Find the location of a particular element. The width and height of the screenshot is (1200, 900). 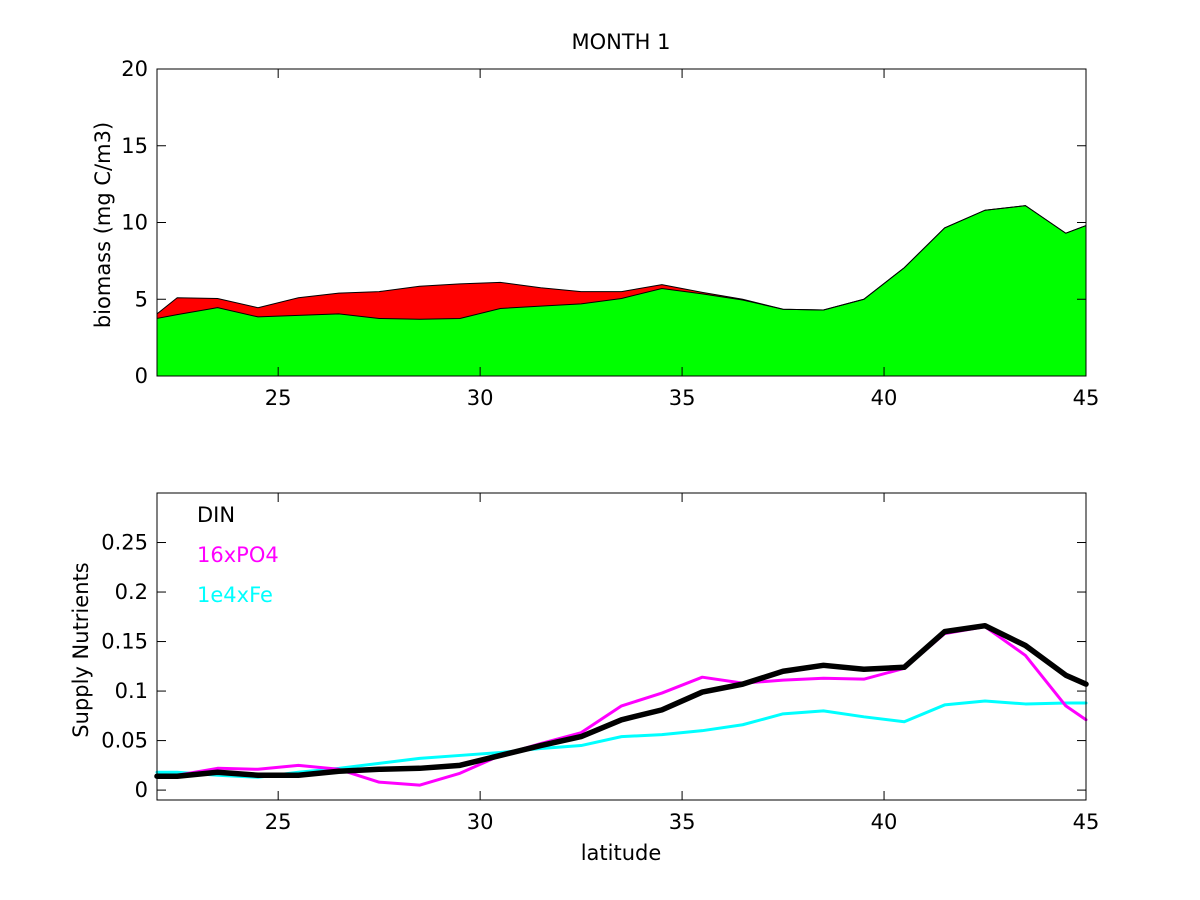

biomass-y-tick-label: 20 is located at coordinates (134, 69).